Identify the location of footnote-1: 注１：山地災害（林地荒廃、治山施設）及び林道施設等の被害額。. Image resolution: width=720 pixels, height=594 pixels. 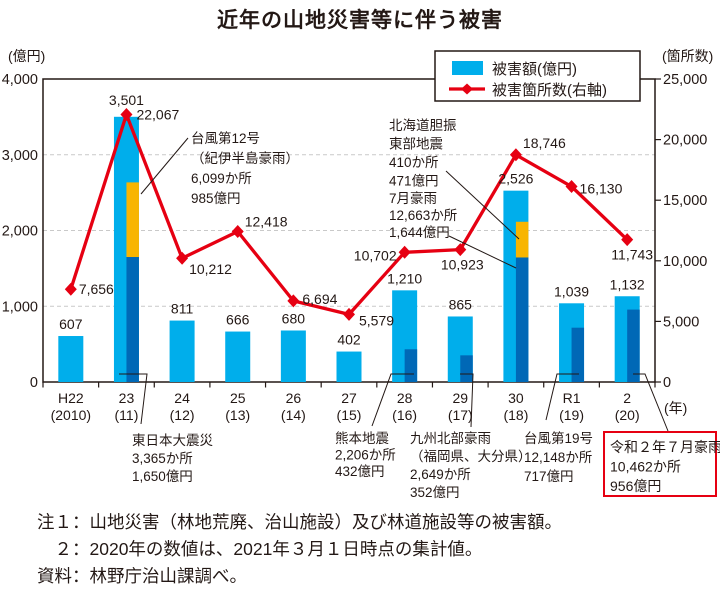
(299, 522).